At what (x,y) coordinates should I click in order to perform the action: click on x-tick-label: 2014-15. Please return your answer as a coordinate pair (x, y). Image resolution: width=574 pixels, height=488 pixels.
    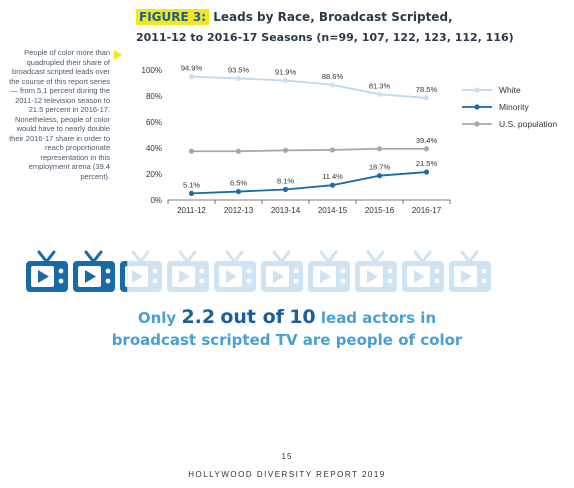
    Looking at the image, I should click on (333, 210).